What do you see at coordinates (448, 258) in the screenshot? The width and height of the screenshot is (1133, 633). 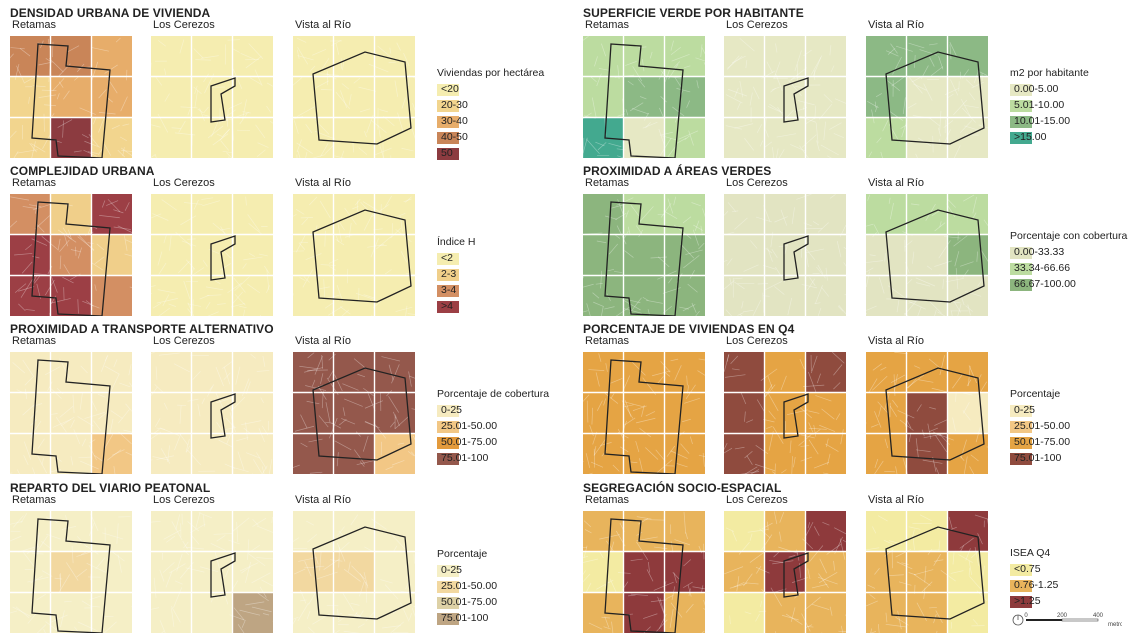 I see `legend-swatch: <2` at bounding box center [448, 258].